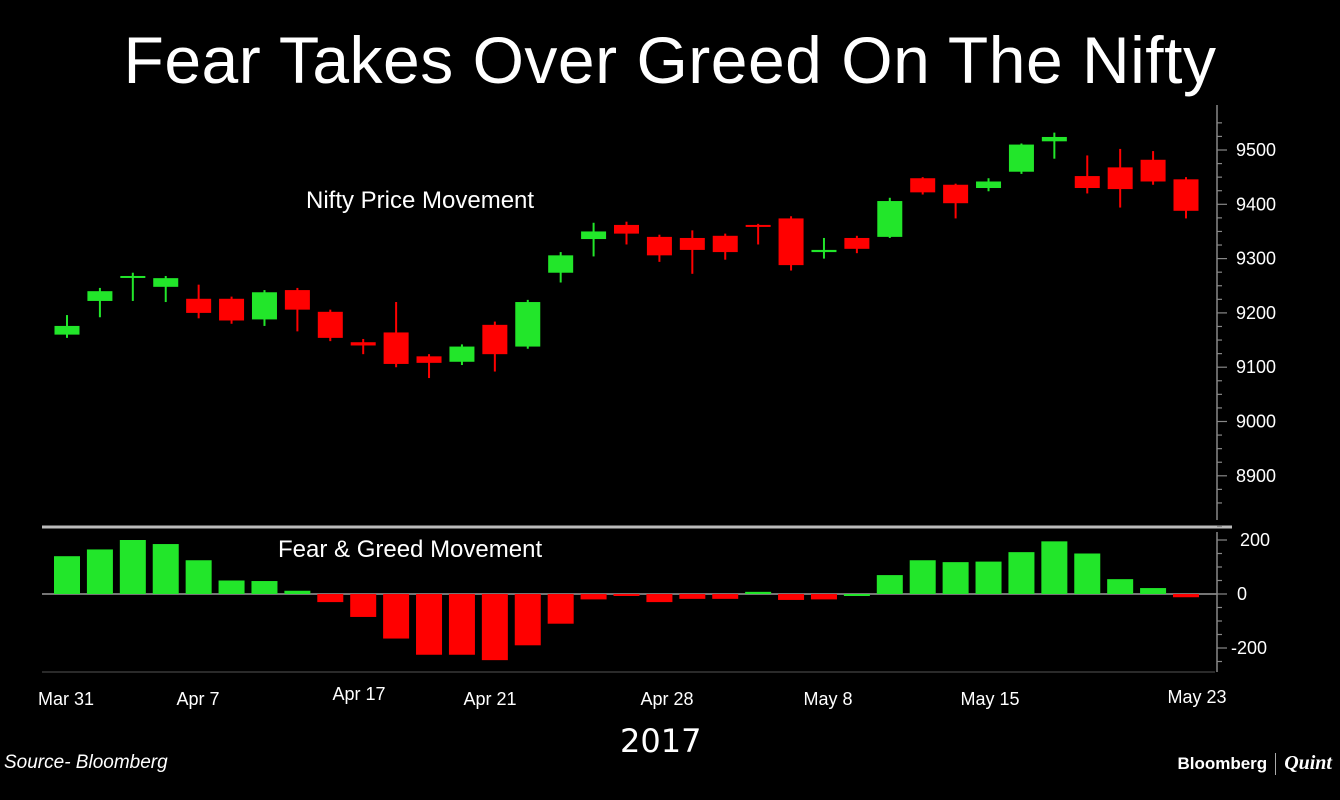 The image size is (1340, 800). I want to click on source-note: Source- Bloomberg, so click(86, 762).